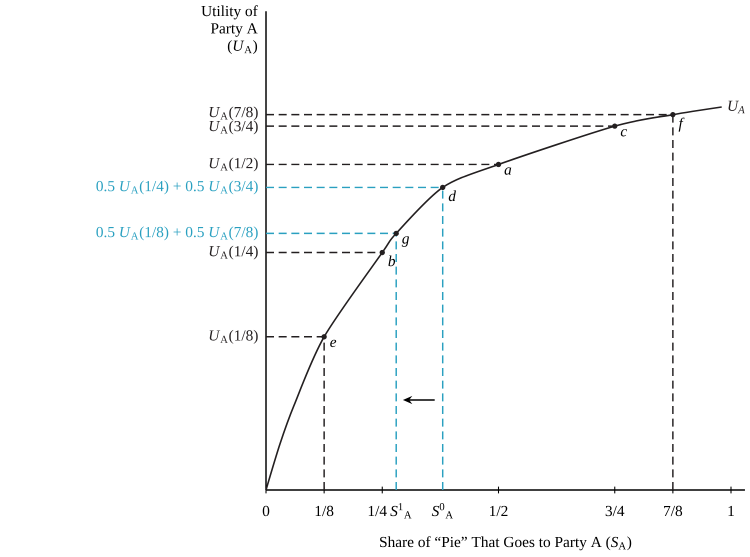  Describe the element at coordinates (229, 29) in the screenshot. I see `y-axis-title: Utility of Party A (U$_{A}$)` at that location.